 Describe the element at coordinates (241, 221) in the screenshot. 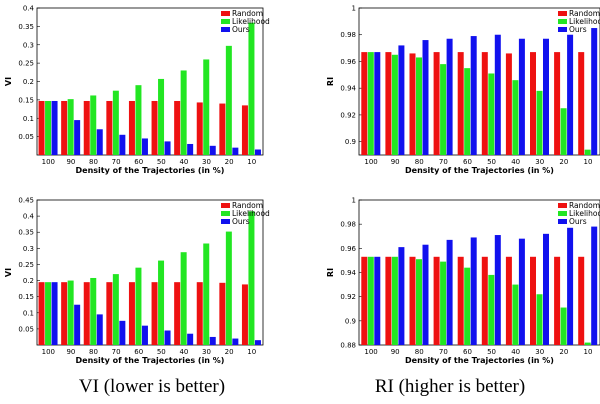

I see `legend-label-ours: Ours` at that location.